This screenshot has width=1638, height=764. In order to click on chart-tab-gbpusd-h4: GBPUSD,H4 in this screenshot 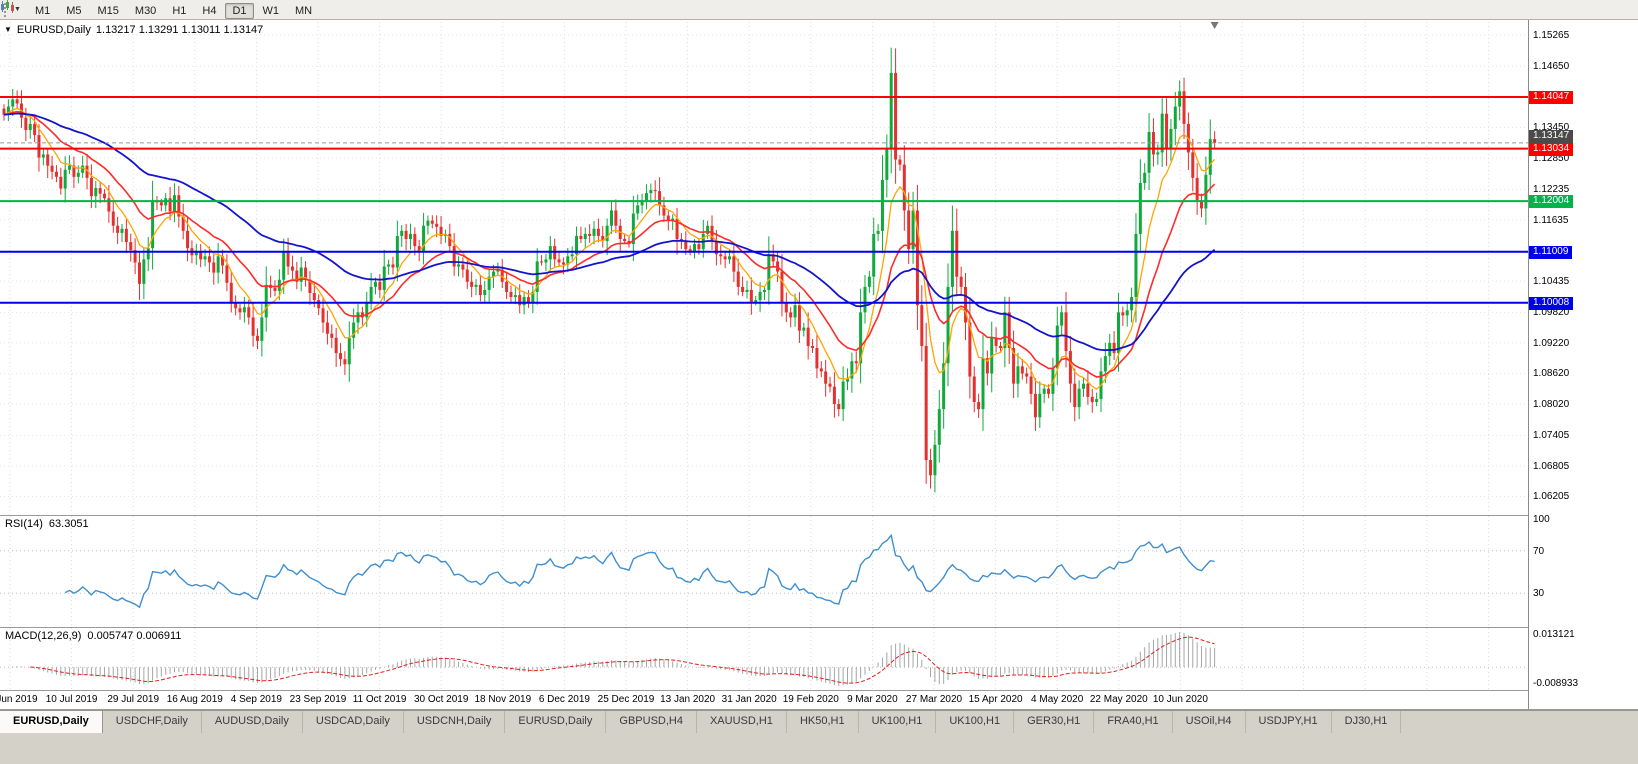, I will do `click(651, 722)`.